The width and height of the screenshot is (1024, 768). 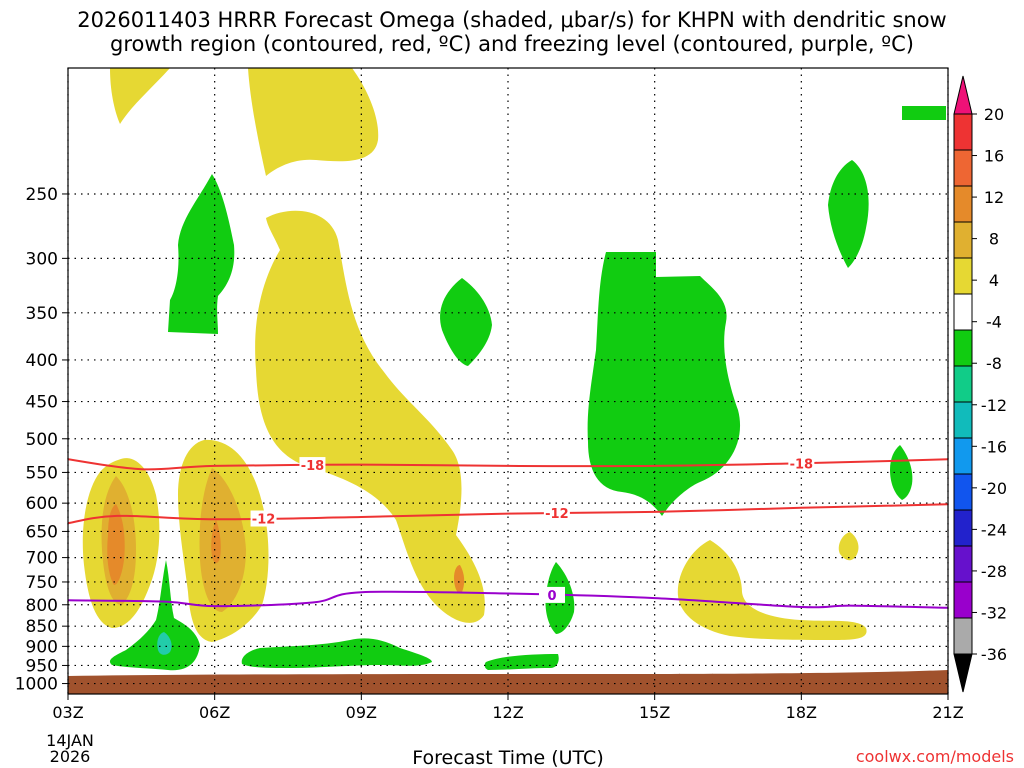 I want to click on y-tick-label: 750, so click(x=42, y=583).